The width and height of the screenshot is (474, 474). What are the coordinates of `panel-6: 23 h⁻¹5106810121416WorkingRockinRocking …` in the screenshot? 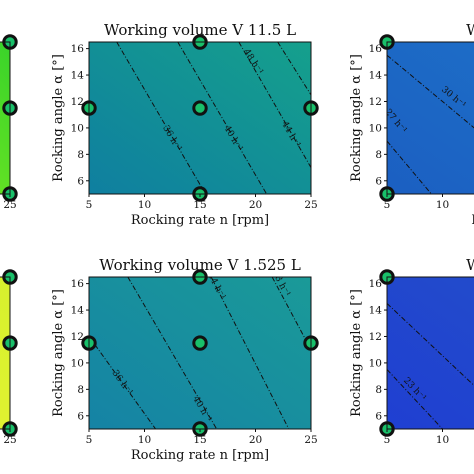 It's located at (411, 351).